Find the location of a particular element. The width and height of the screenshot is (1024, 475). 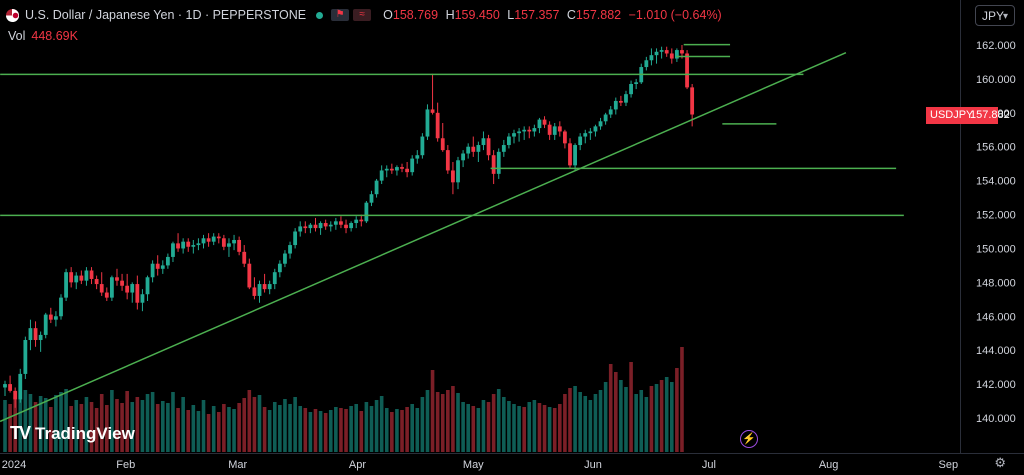

tradingview-logo: TV TradingView is located at coordinates (72, 433).